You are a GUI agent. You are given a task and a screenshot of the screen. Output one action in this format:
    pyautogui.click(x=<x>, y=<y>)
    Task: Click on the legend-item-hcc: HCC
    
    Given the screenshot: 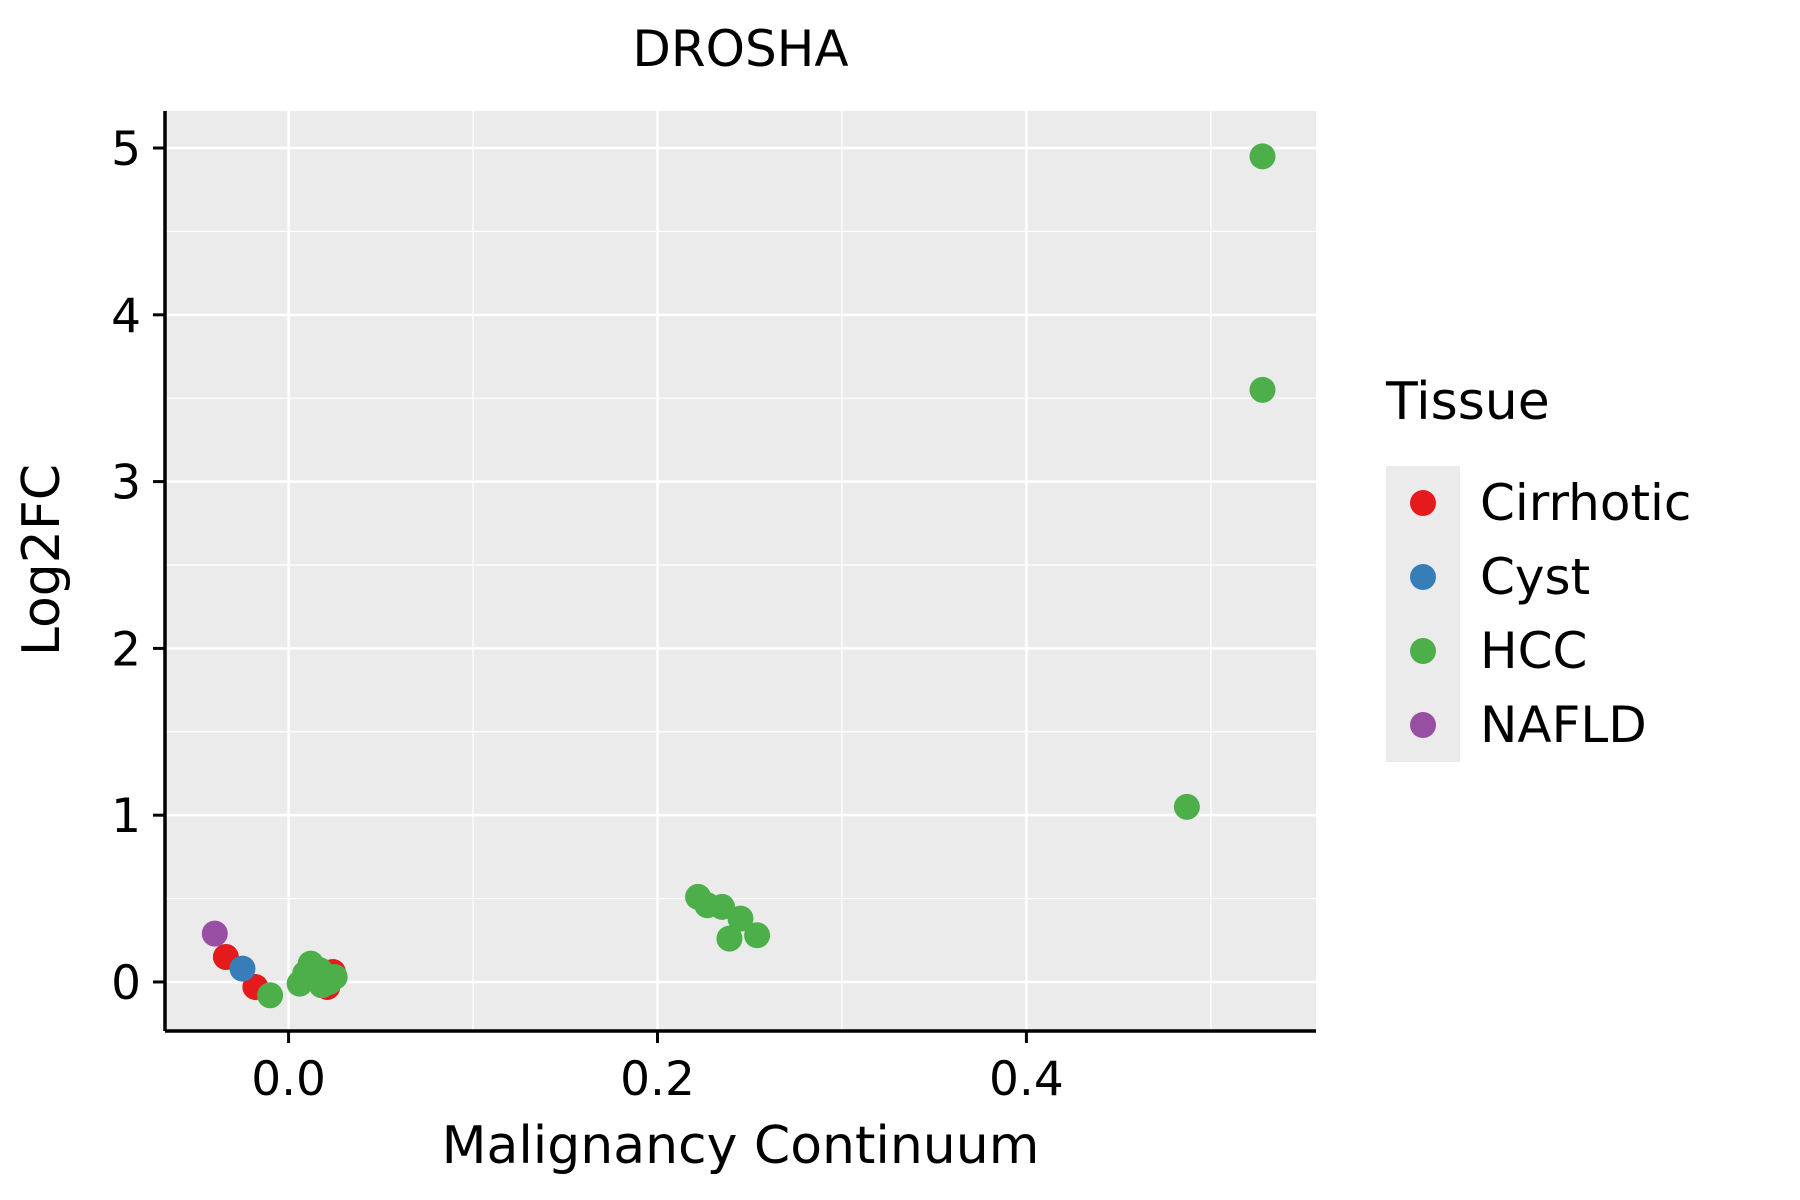 What is the action you would take?
    pyautogui.click(x=1538, y=651)
    